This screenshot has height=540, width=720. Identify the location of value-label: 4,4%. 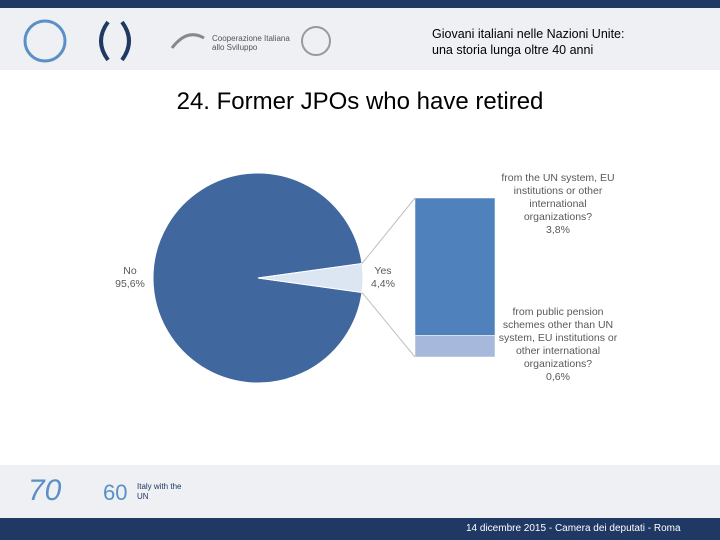
(383, 284).